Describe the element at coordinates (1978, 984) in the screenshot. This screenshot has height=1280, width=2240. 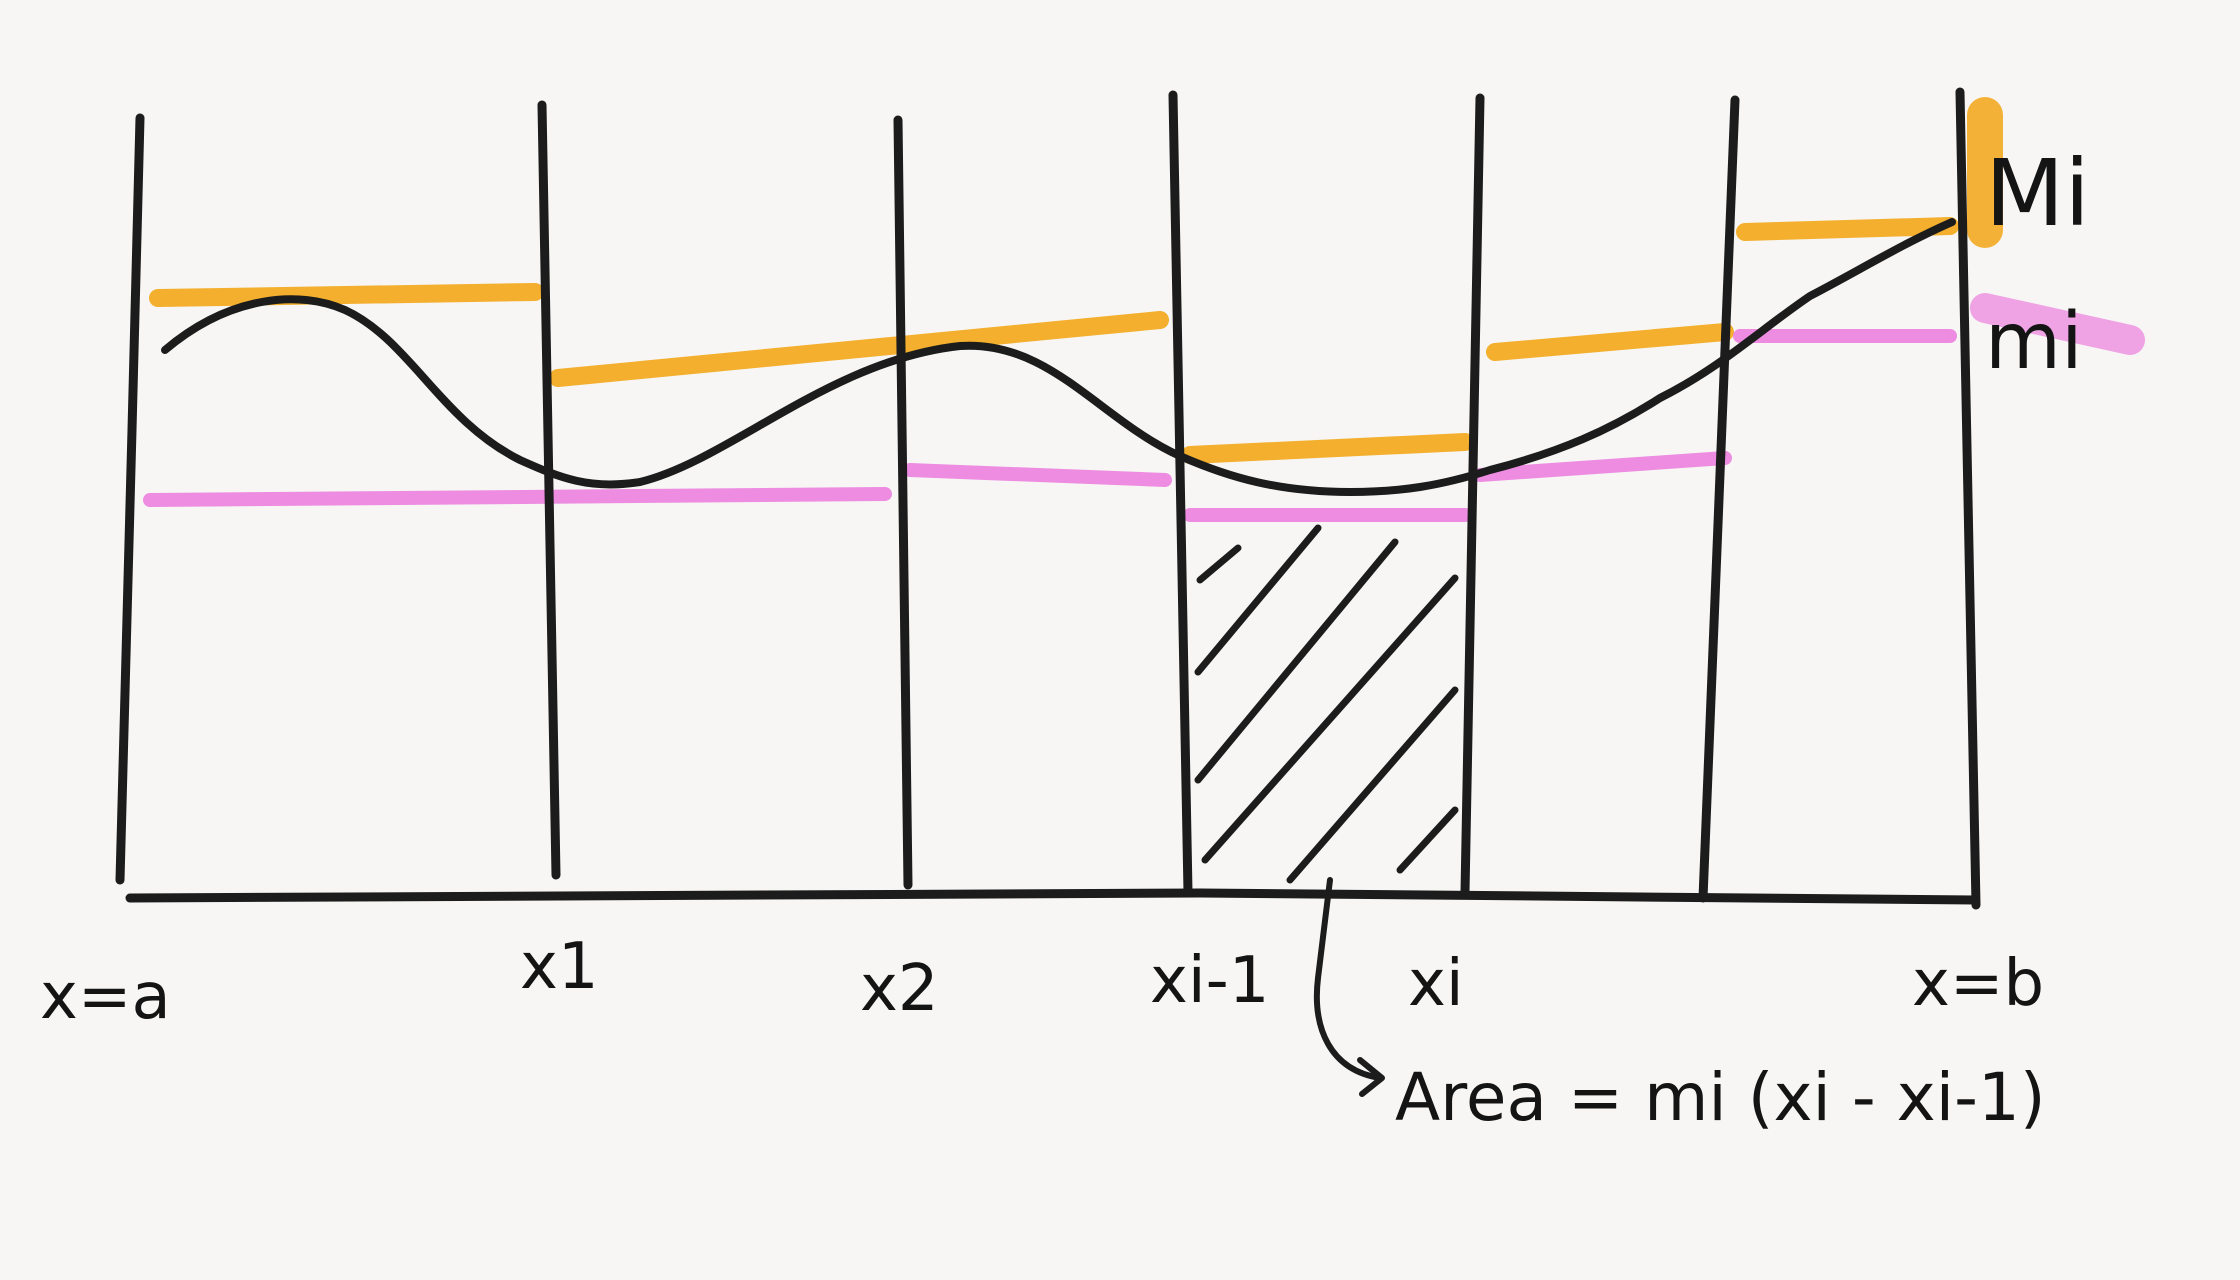
I see `label-x-equals-b: x=b` at that location.